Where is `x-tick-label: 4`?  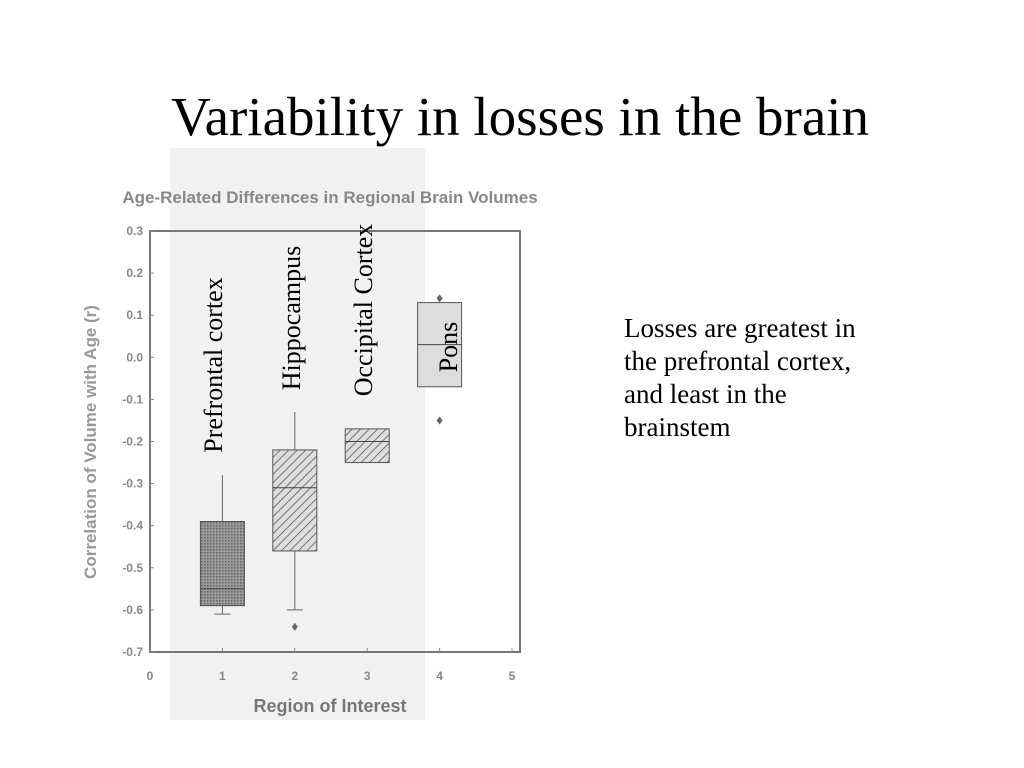 x-tick-label: 4 is located at coordinates (439, 676).